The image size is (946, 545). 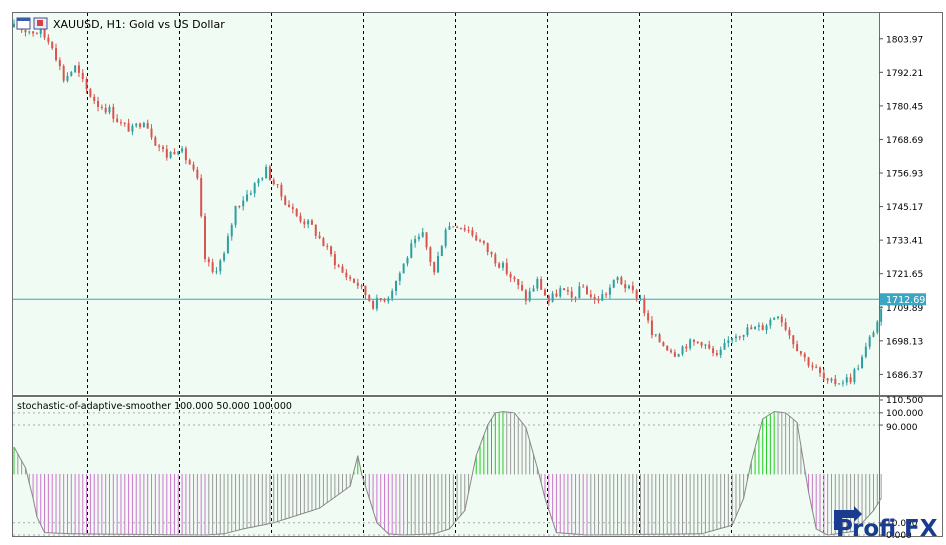 I want to click on price-tick-label: 1756.93, so click(x=904, y=175).